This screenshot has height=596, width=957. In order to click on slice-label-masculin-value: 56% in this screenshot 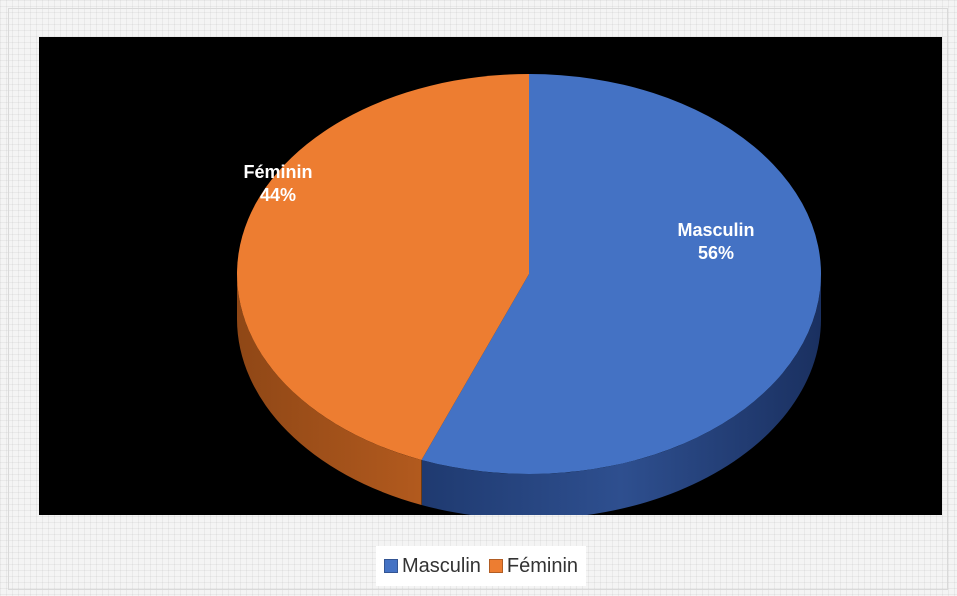, I will do `click(716, 253)`.